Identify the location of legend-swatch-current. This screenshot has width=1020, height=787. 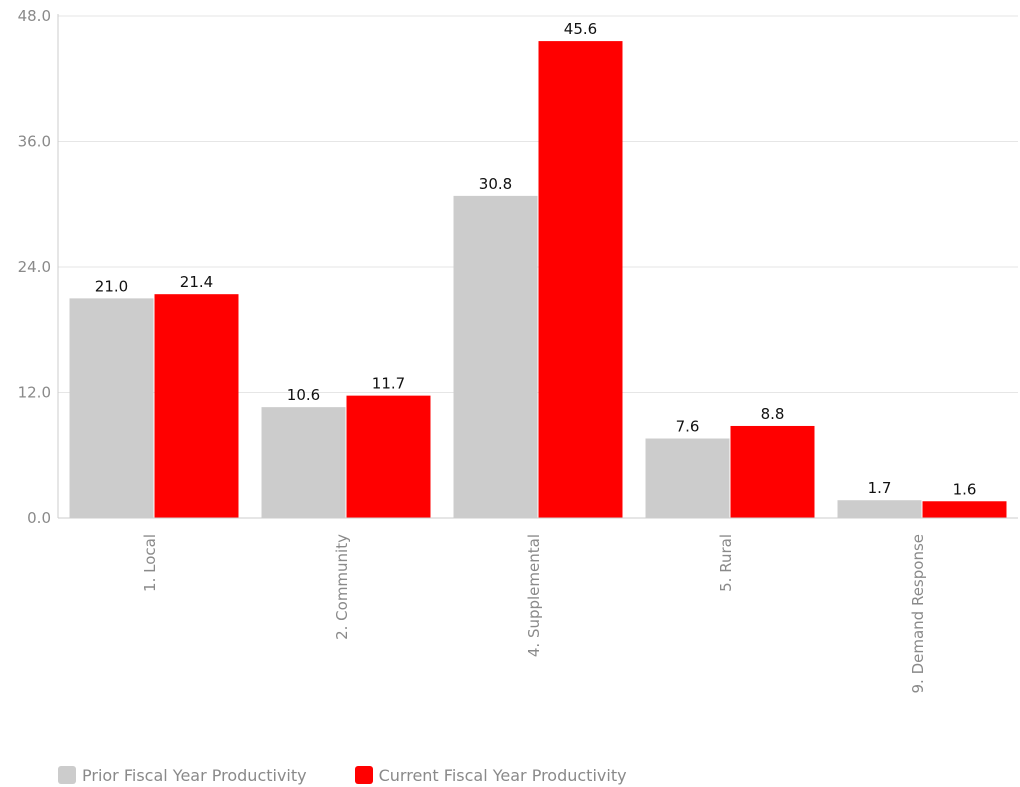
(363, 775).